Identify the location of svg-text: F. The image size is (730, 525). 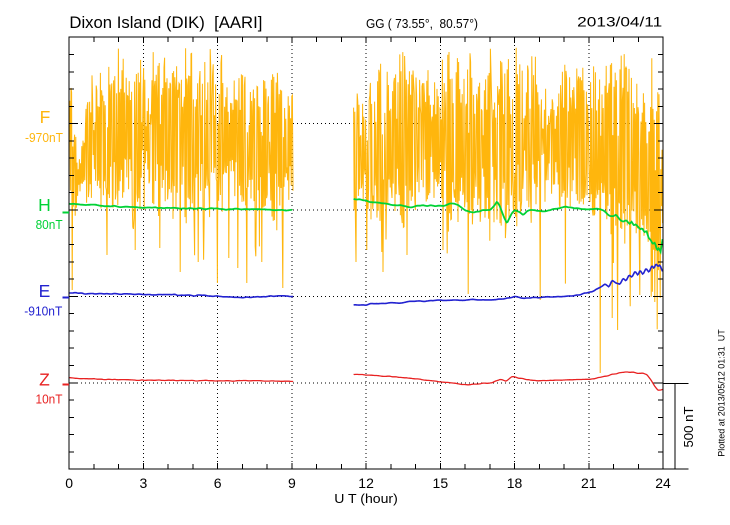
(45, 117).